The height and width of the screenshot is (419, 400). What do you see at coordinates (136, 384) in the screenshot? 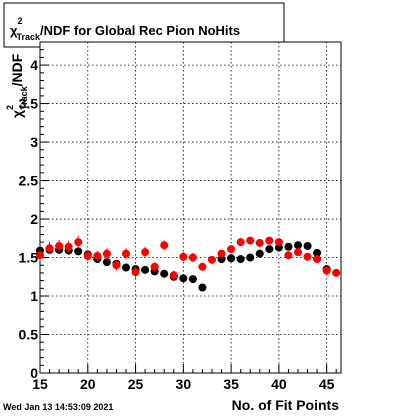
I see `x-tick-label: 25` at bounding box center [136, 384].